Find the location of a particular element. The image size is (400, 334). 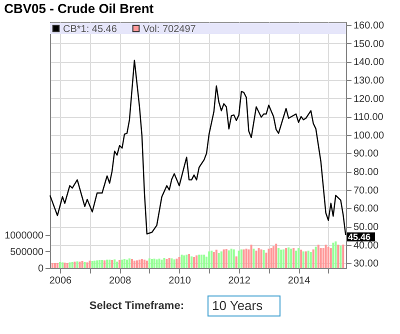

y2-tick-label: 70.00 is located at coordinates (366, 190).